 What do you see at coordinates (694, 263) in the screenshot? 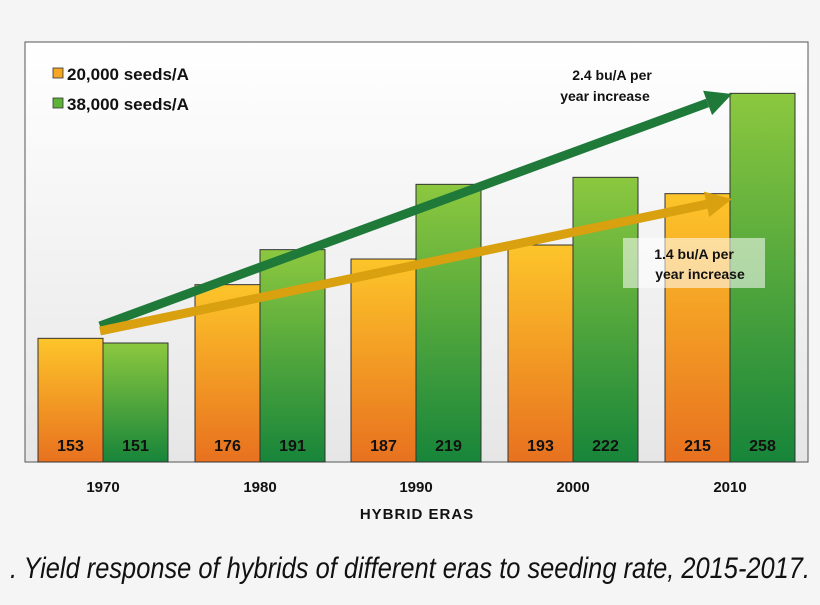
I see `annotation-orange: 1.4 bu/A per year increase` at bounding box center [694, 263].